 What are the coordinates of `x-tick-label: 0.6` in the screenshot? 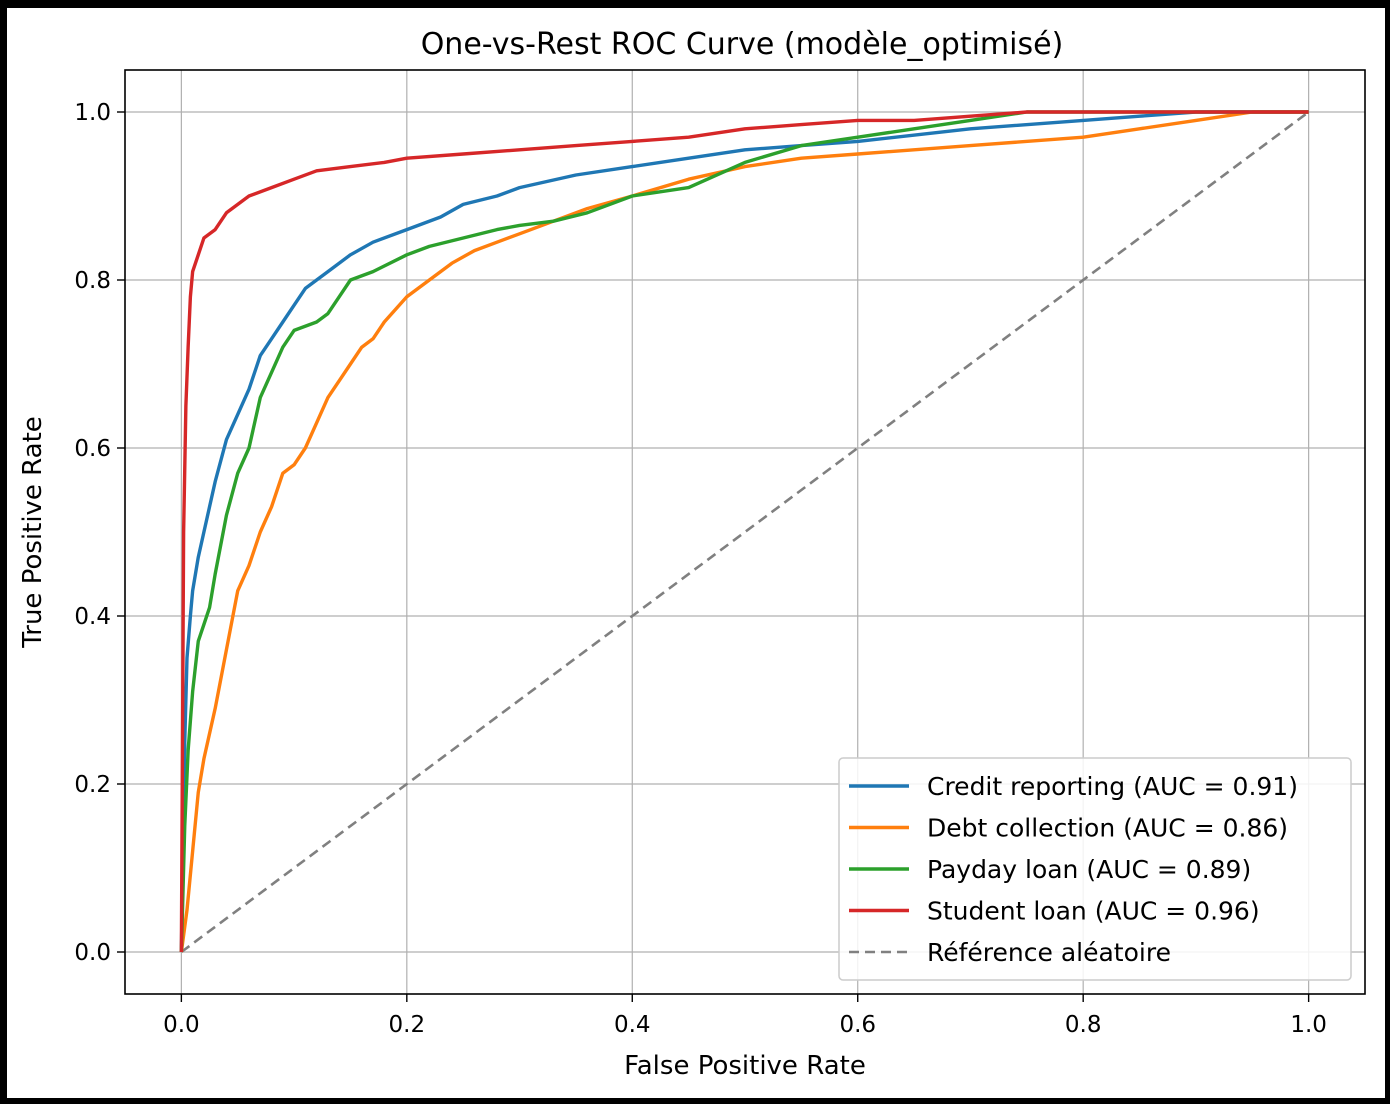 It's located at (857, 1025).